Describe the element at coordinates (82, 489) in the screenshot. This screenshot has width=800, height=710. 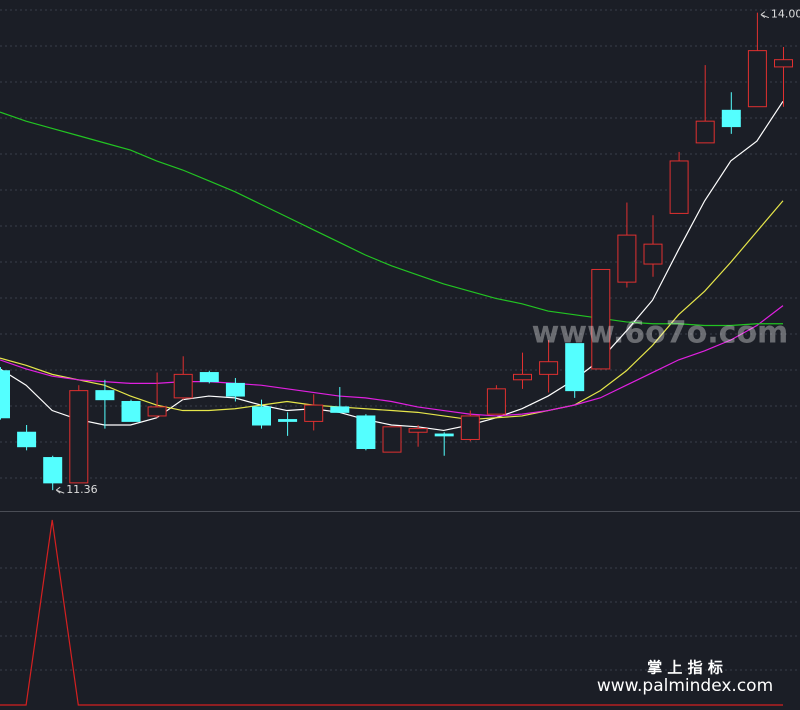
I see `price-label: 11.36` at that location.